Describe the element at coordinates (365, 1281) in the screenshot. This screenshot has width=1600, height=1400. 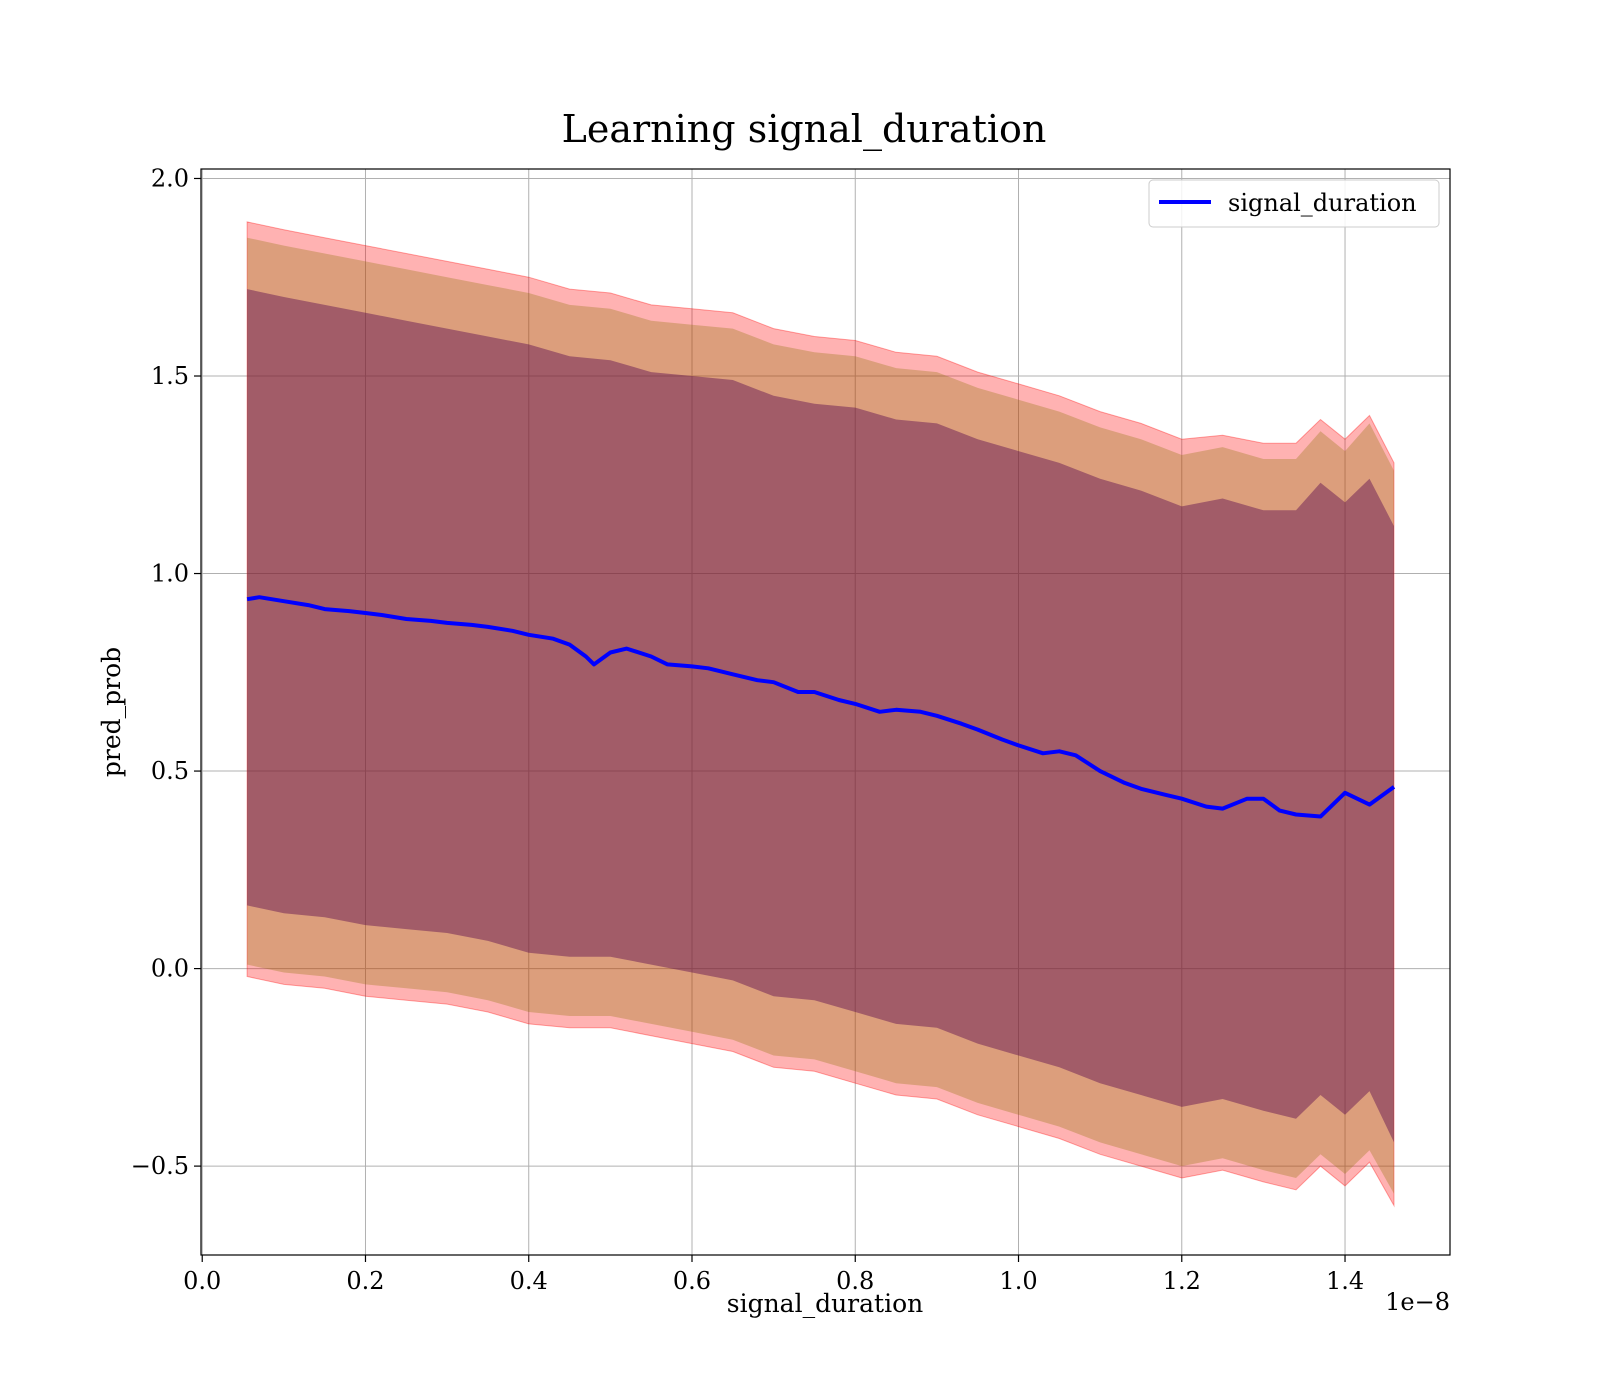
I see `x-tick-label: 0.2` at that location.